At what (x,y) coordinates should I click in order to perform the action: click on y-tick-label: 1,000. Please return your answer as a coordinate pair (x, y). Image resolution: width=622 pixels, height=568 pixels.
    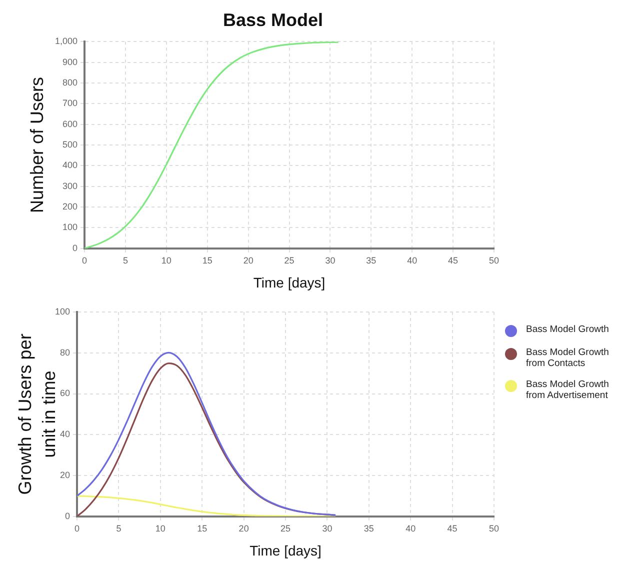
    Looking at the image, I should click on (66, 41).